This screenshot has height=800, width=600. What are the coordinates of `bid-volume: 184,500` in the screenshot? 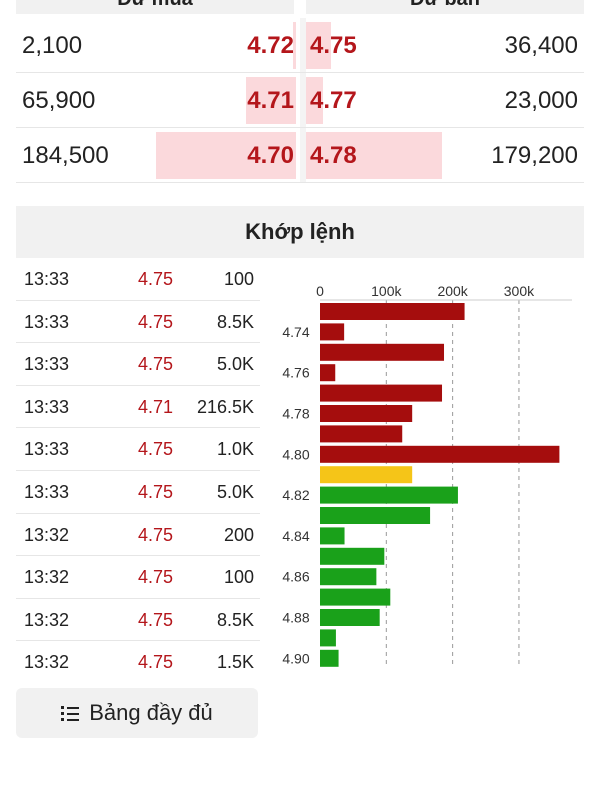 It's located at (65, 155).